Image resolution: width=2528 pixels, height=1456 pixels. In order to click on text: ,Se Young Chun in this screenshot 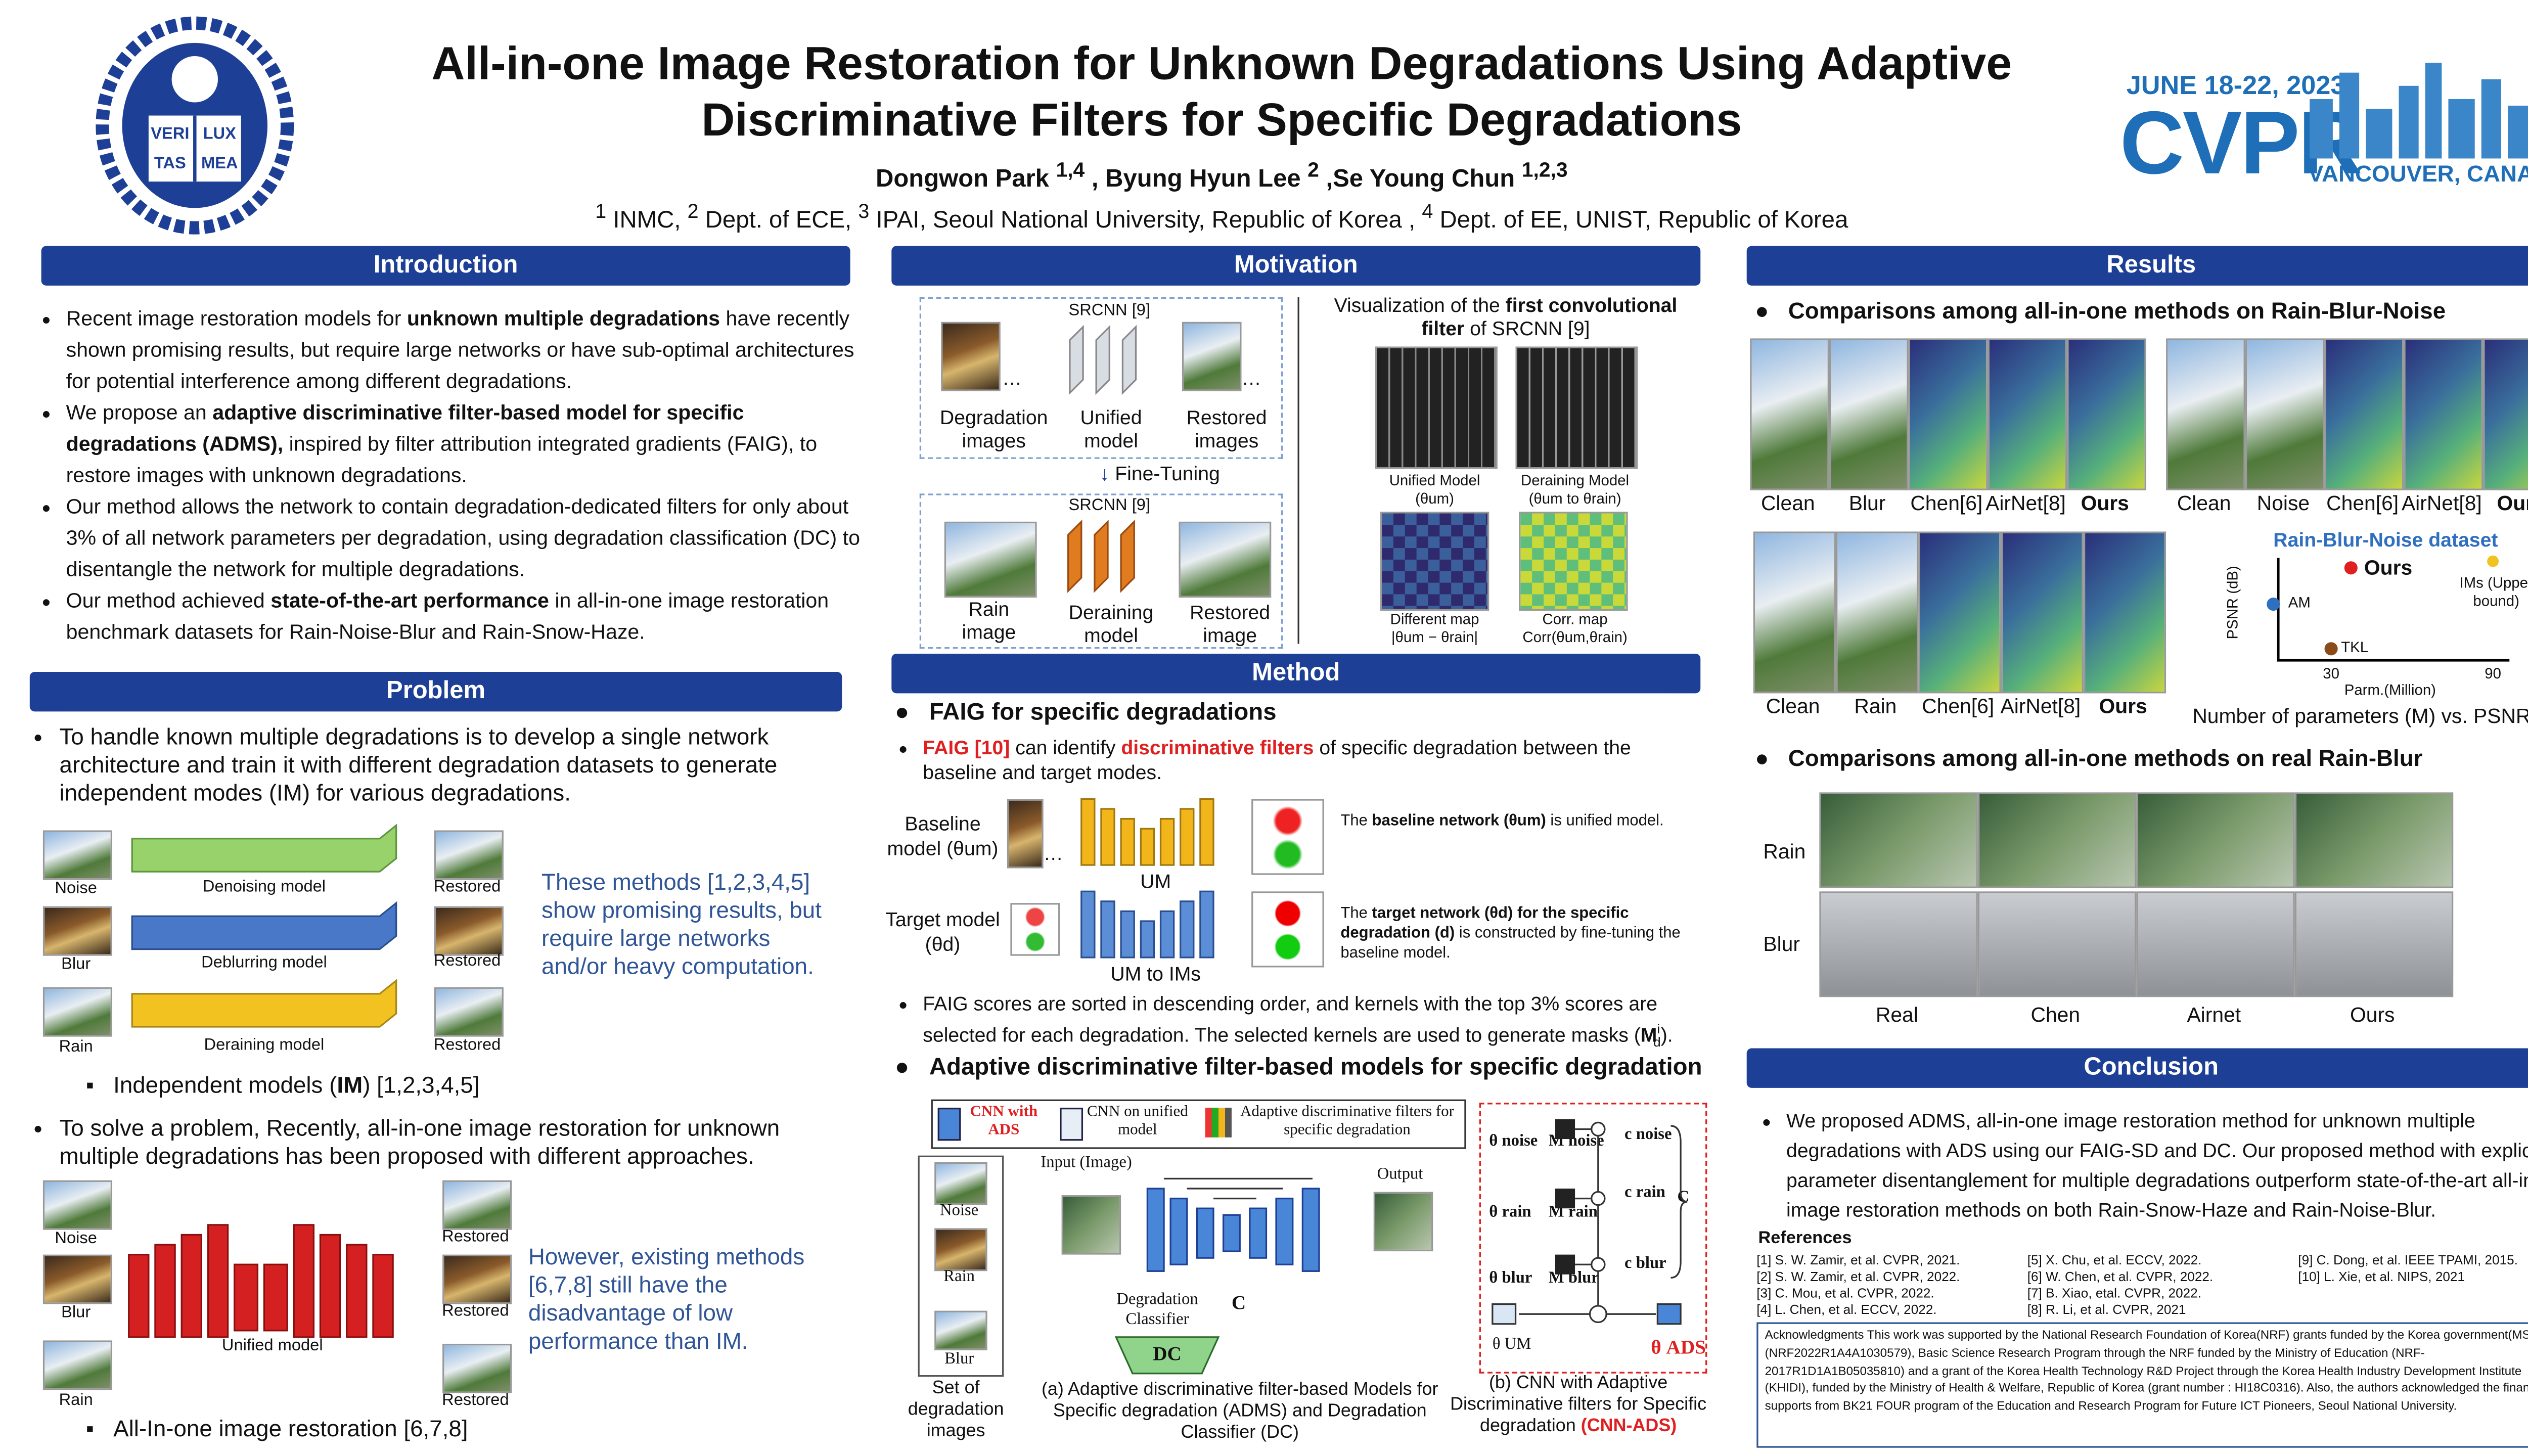, I will do `click(1421, 179)`.